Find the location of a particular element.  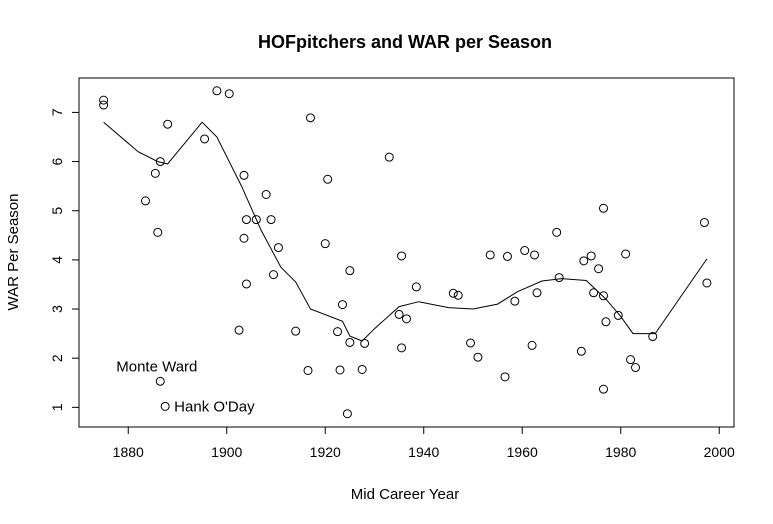

x-tick-label: 1980 is located at coordinates (620, 452).